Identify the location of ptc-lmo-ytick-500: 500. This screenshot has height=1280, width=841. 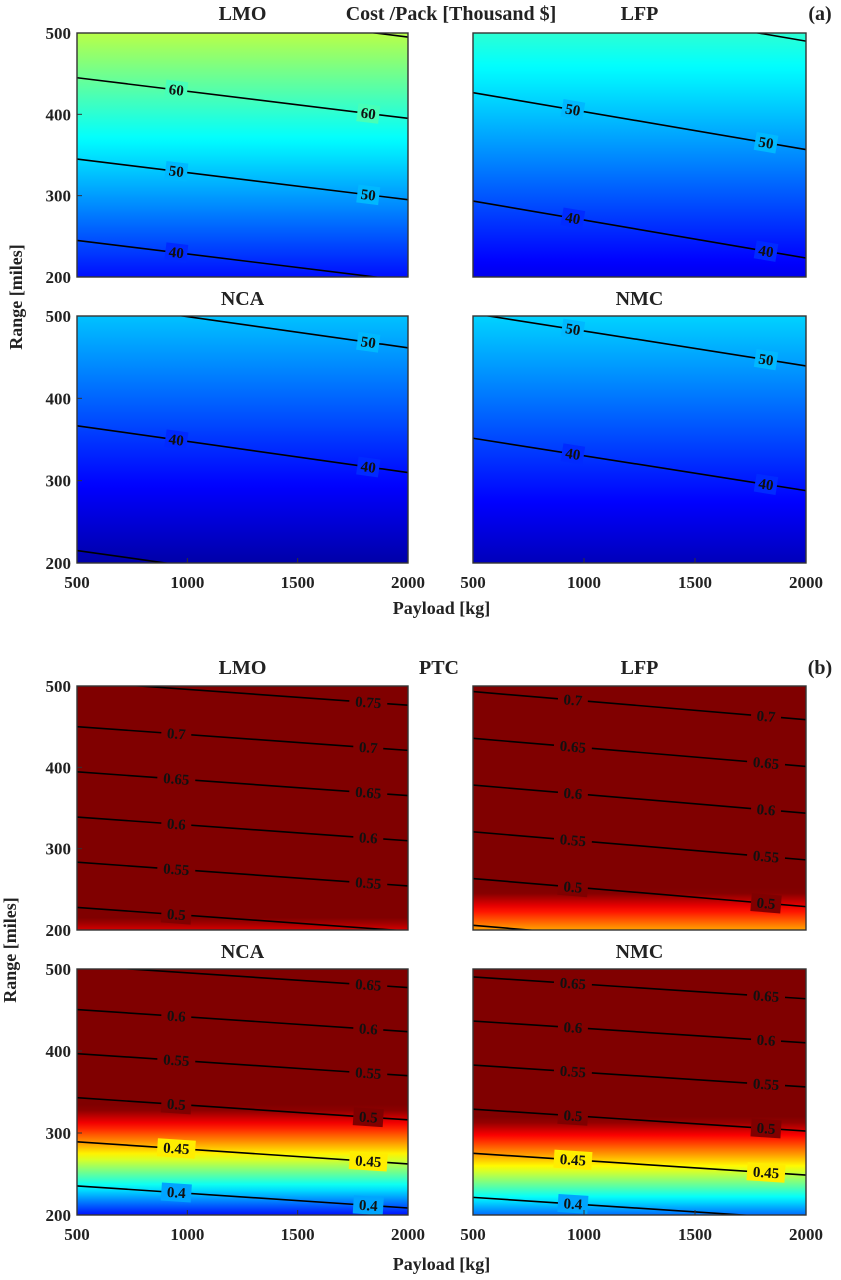
(59, 686).